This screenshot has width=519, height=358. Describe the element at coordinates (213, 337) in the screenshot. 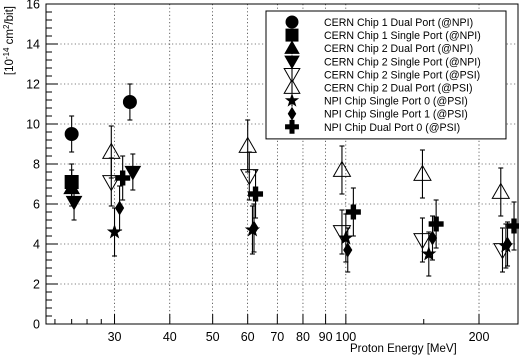

I see `x-tick-label: 50` at that location.